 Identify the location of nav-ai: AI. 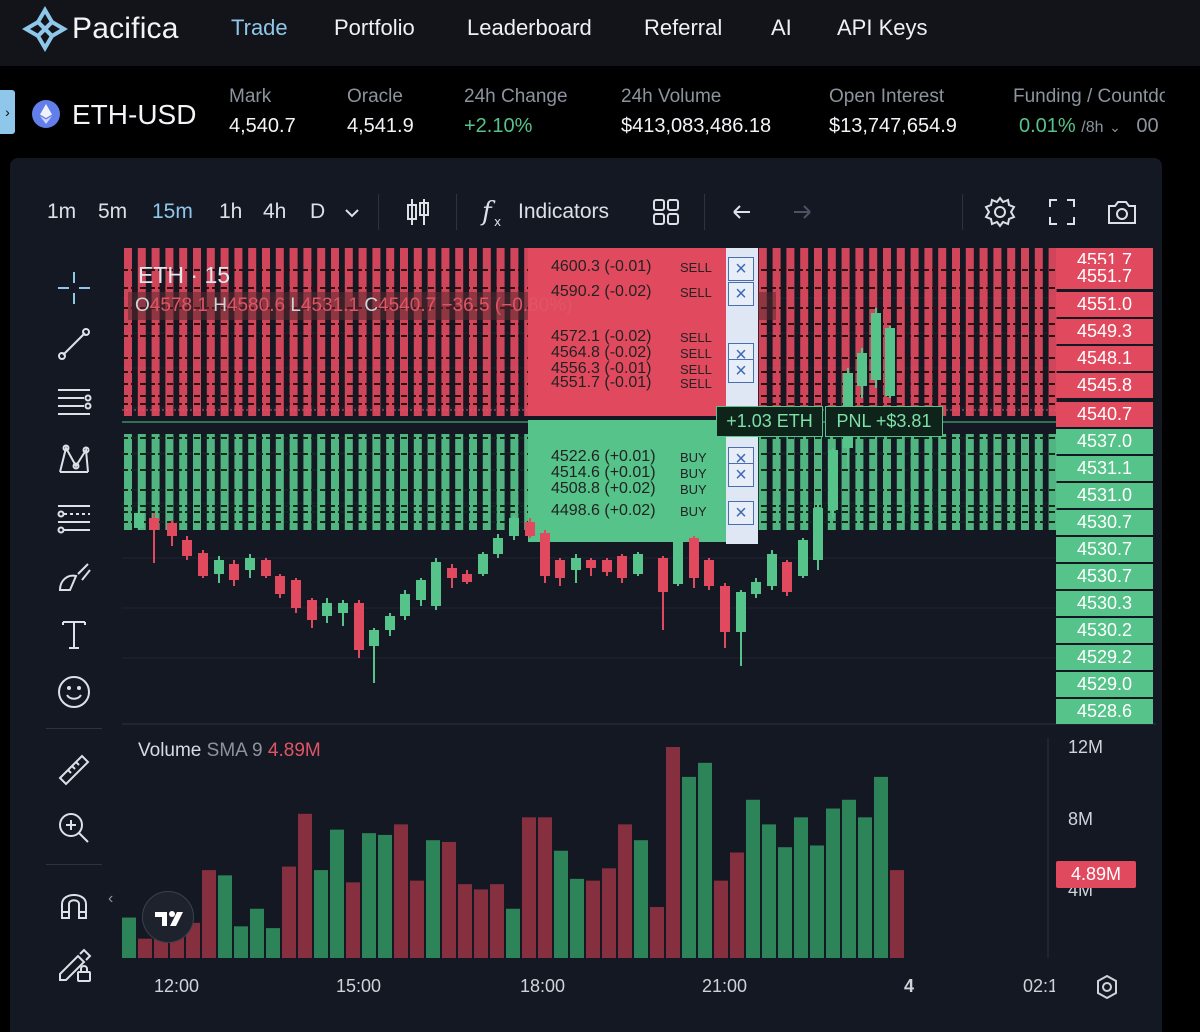
(781, 27).